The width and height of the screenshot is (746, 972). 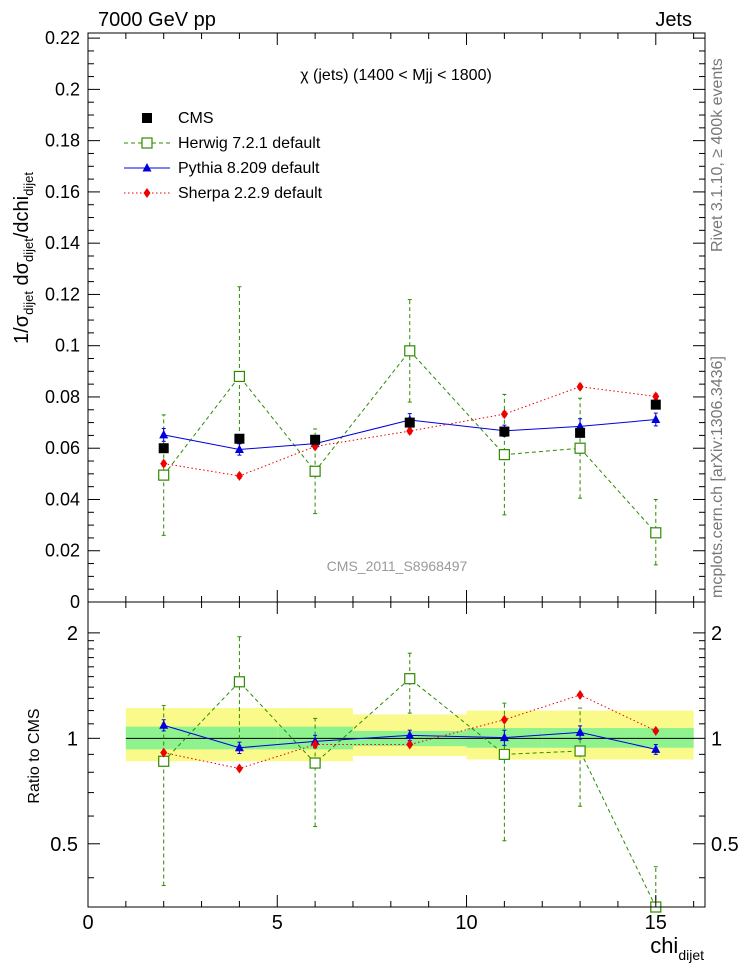 I want to click on y-tick-label: 0.22, so click(x=62, y=38).